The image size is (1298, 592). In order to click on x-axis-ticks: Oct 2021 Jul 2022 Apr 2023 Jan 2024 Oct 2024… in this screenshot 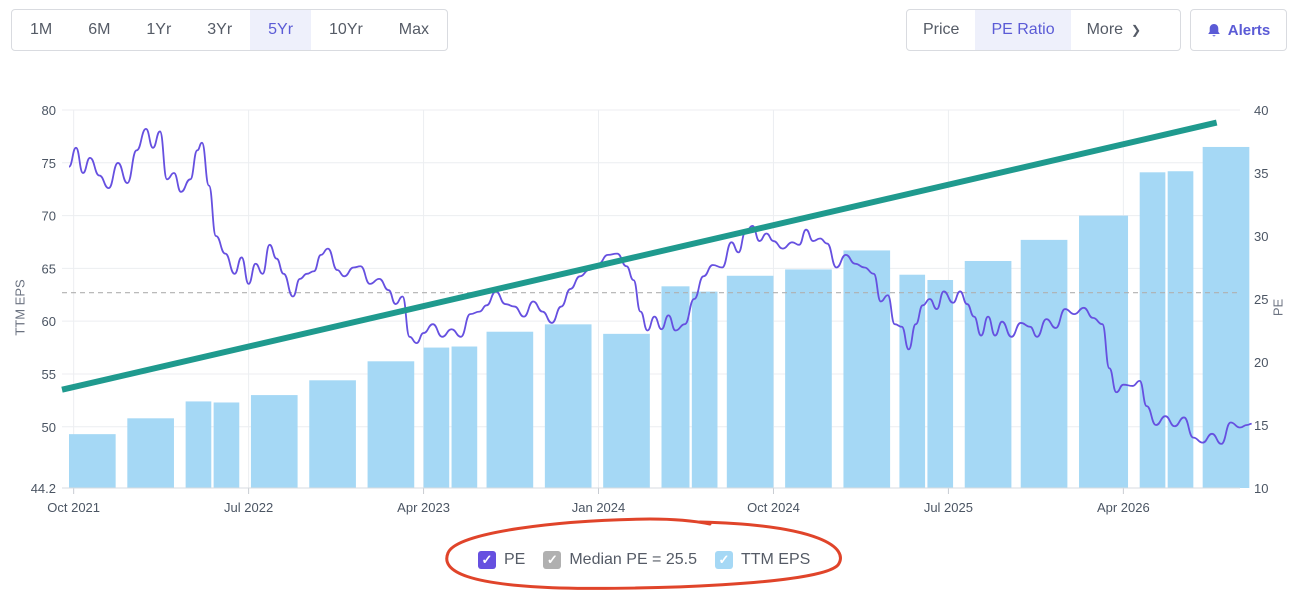, I will do `click(643, 501)`.